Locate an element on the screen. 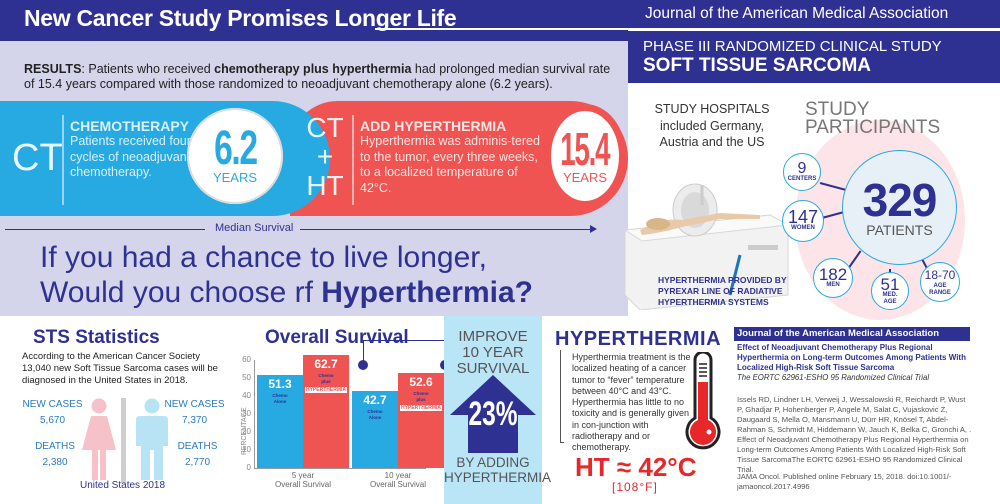 The height and width of the screenshot is (504, 1000). participants-title: STUDY PARTICIPANTS is located at coordinates (873, 118).